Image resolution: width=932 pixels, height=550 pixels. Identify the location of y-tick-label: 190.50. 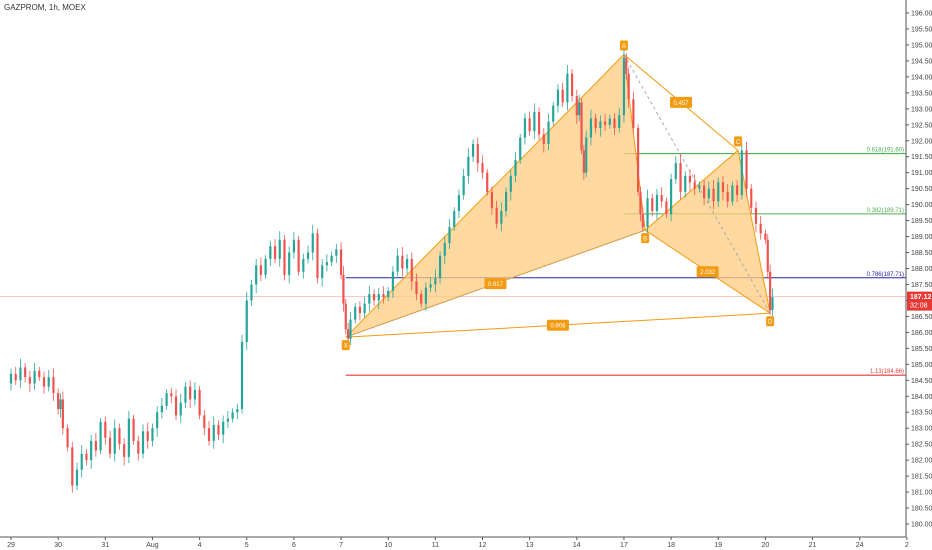
(921, 189).